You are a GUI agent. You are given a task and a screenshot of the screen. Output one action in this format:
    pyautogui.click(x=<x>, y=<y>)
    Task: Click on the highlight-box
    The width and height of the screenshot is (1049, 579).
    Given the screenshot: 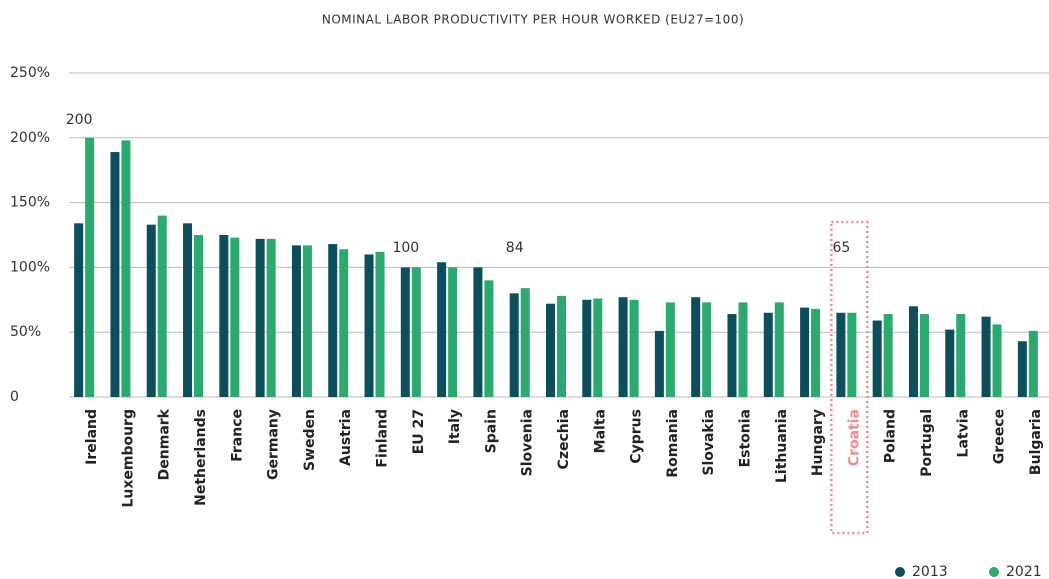 What is the action you would take?
    pyautogui.click(x=849, y=377)
    